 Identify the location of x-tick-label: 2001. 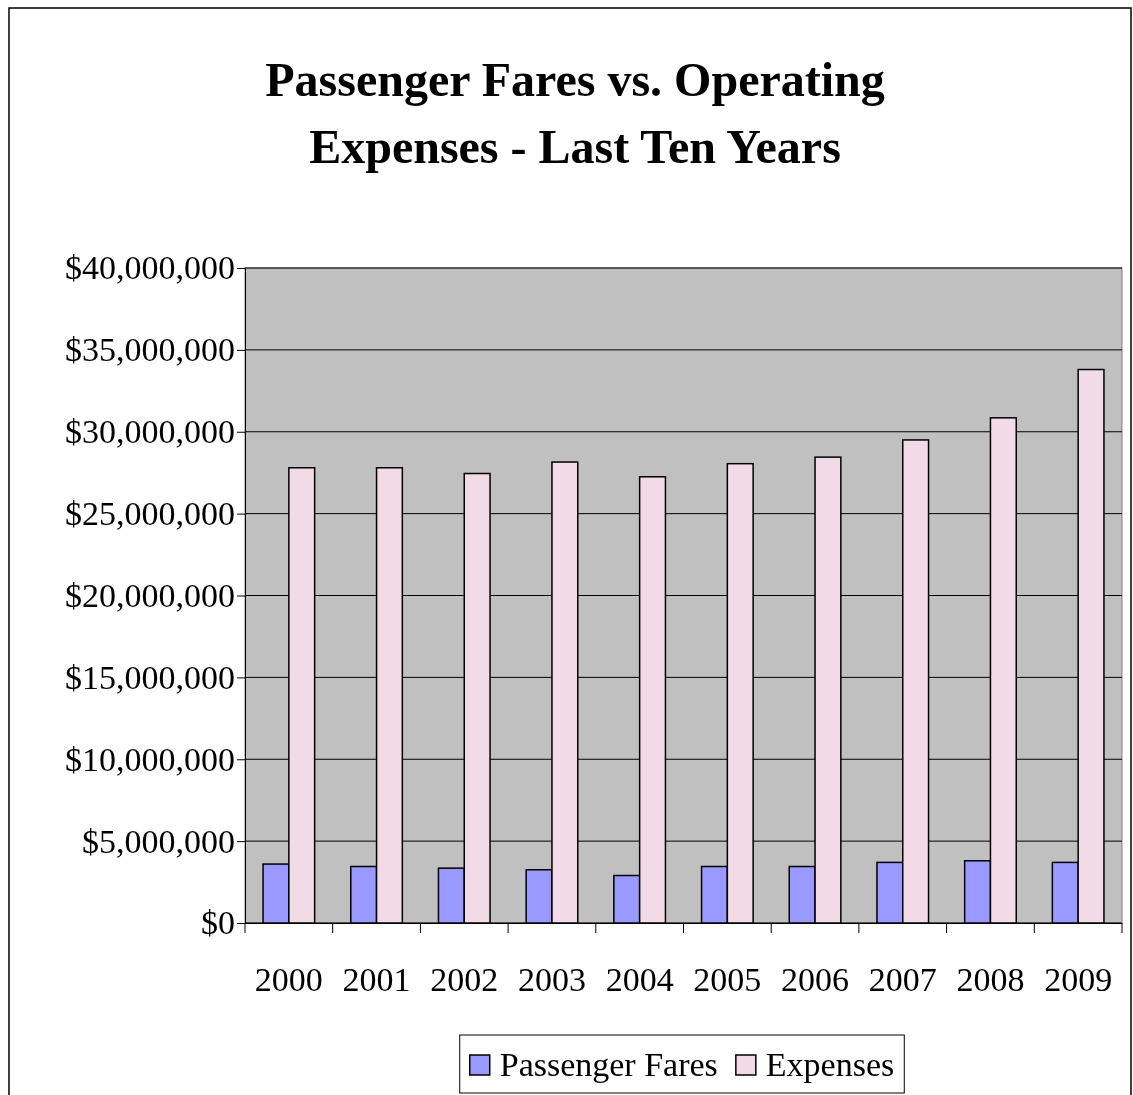
(376, 980).